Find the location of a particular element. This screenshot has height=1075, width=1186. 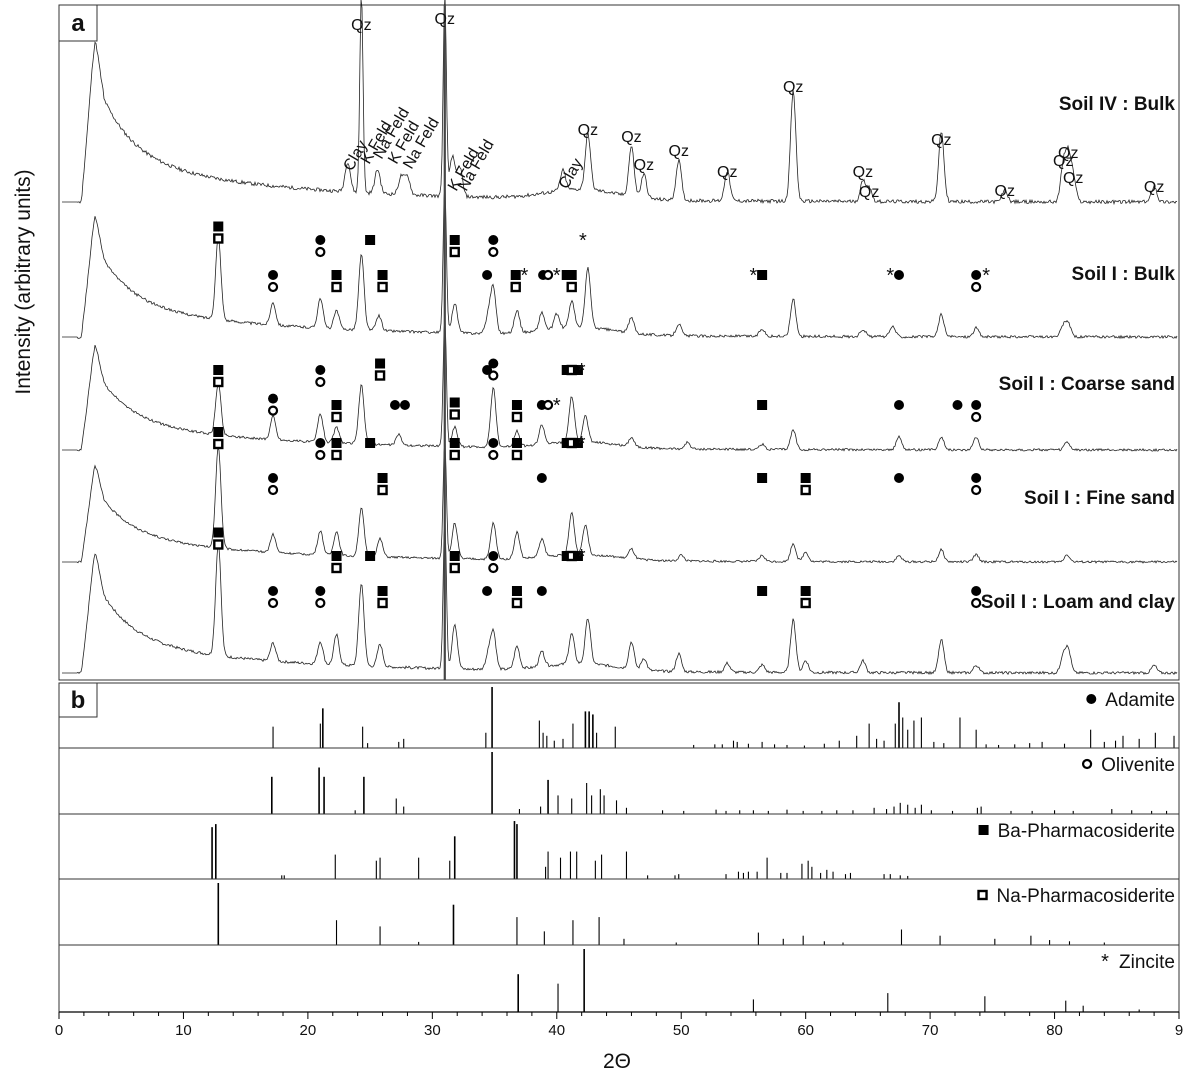

trace-soil-i-loam-and-clay is located at coordinates (620, 597).